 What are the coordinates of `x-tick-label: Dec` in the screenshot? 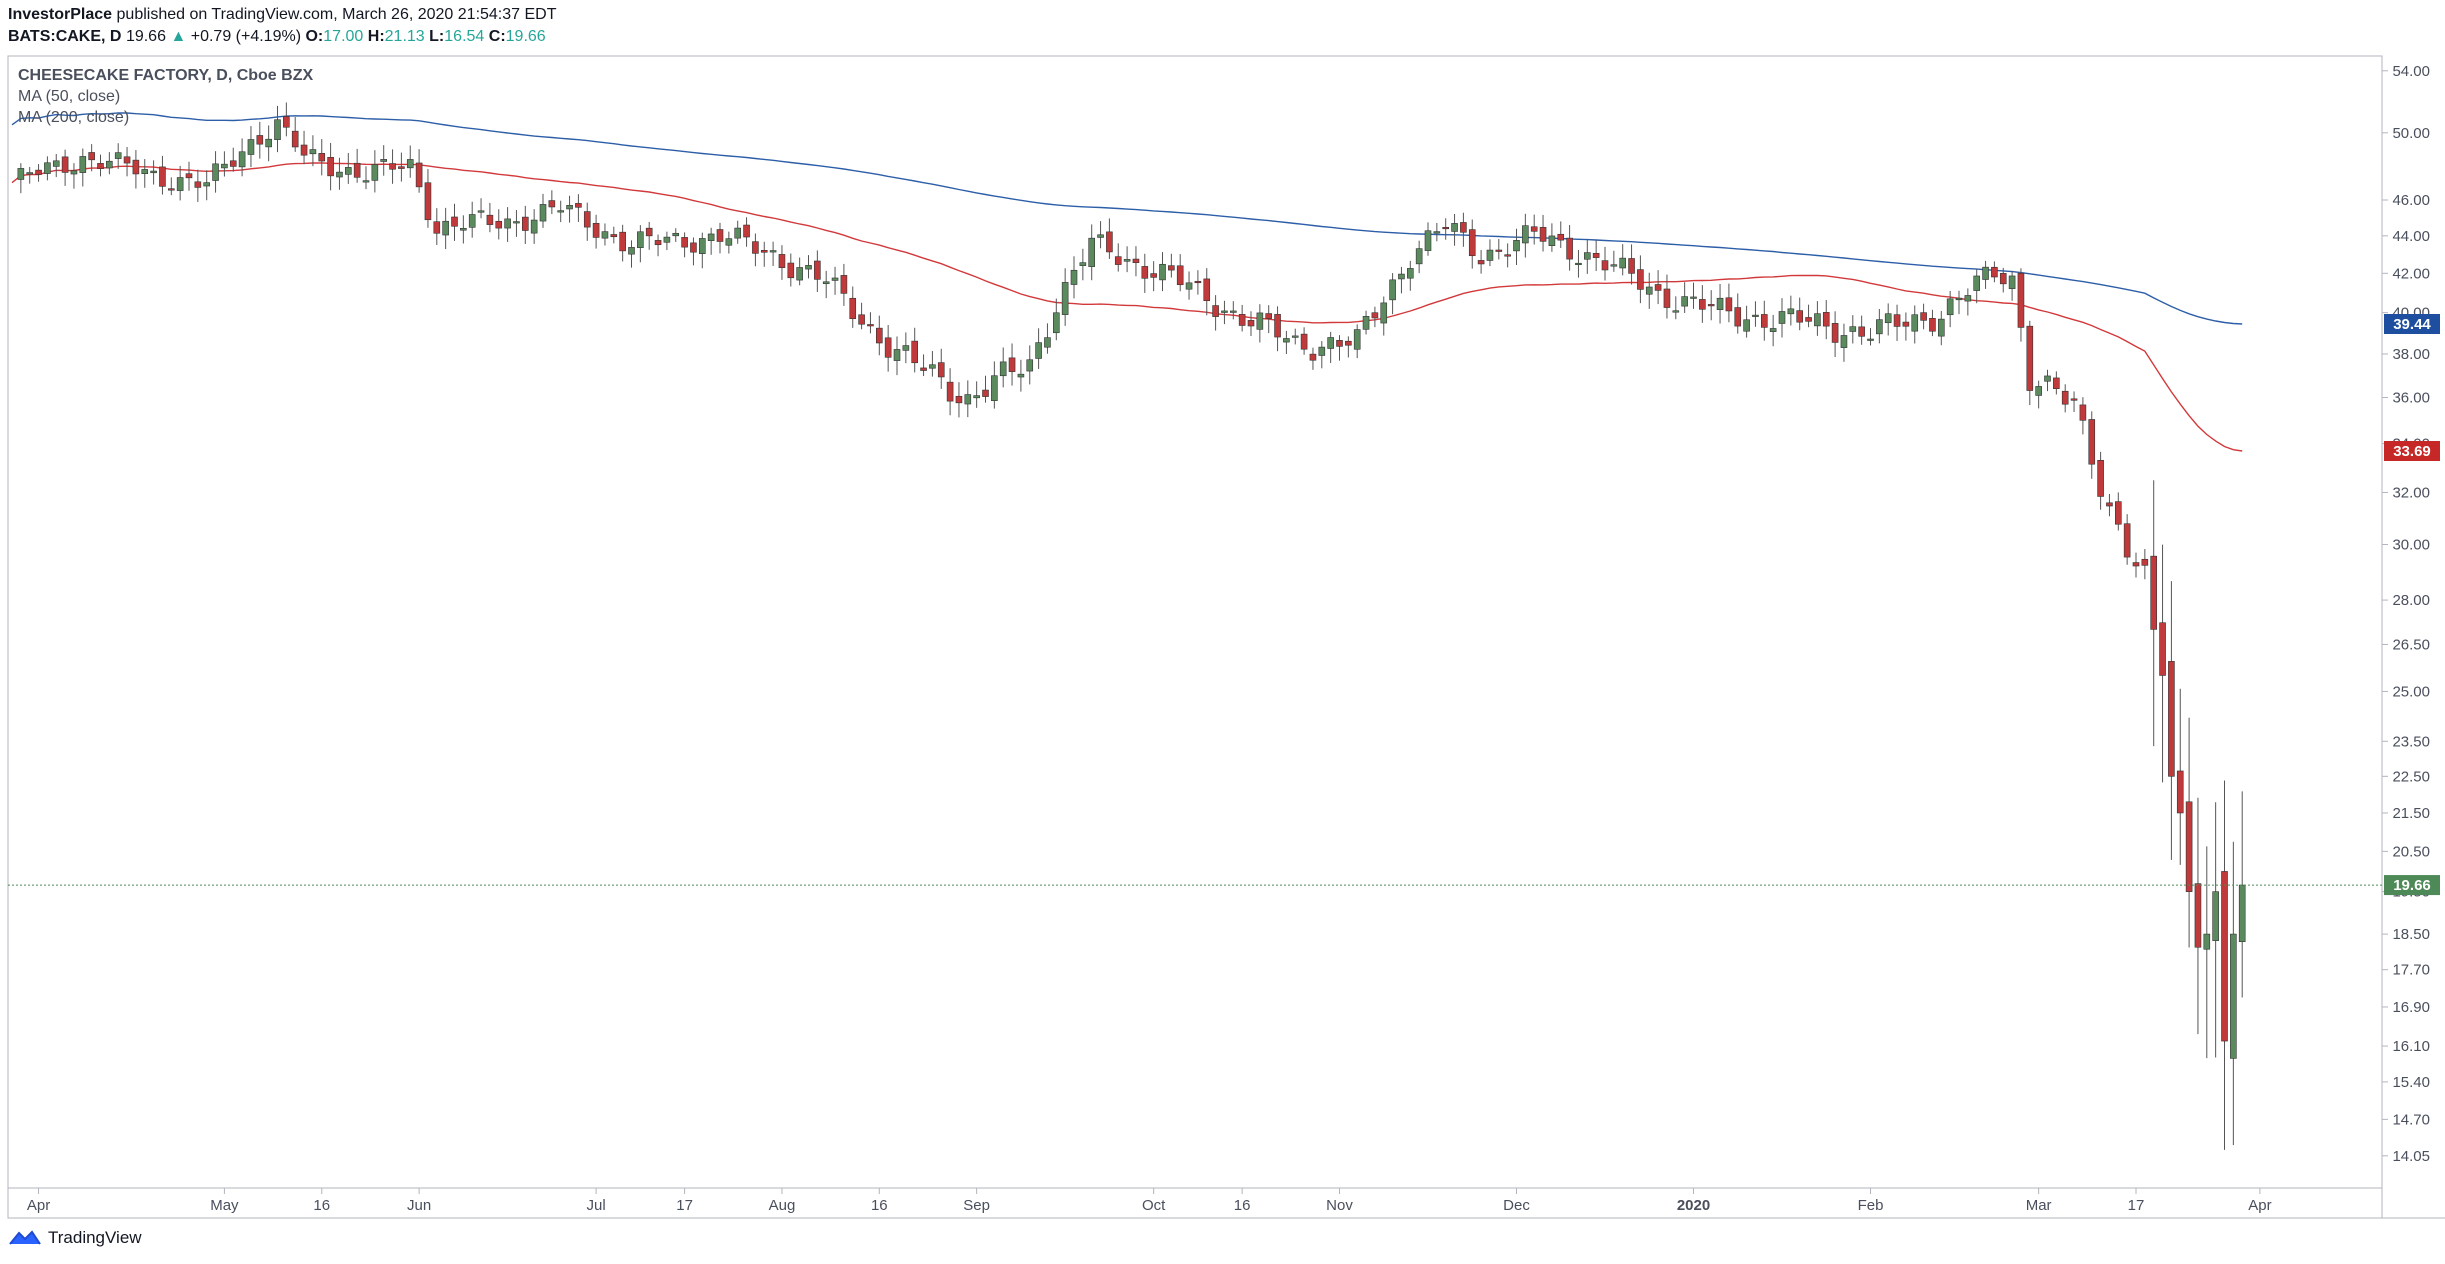 It's located at (1516, 1205).